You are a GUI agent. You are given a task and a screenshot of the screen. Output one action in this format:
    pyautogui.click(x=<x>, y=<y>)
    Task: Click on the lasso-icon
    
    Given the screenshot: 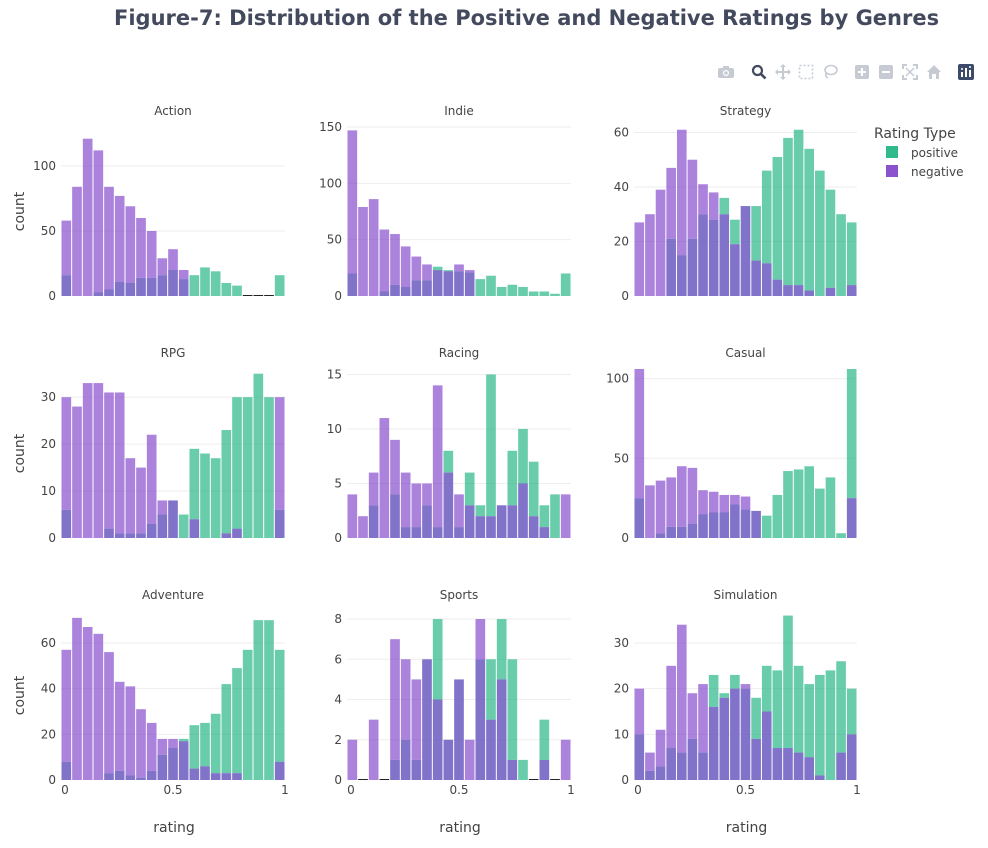 What is the action you would take?
    pyautogui.click(x=830, y=72)
    